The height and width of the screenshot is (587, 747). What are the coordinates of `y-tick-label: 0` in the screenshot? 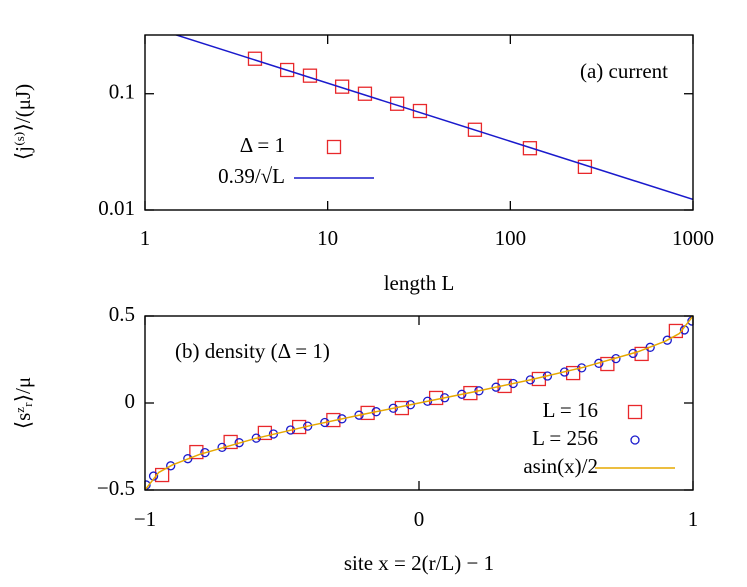 It's located at (130, 401).